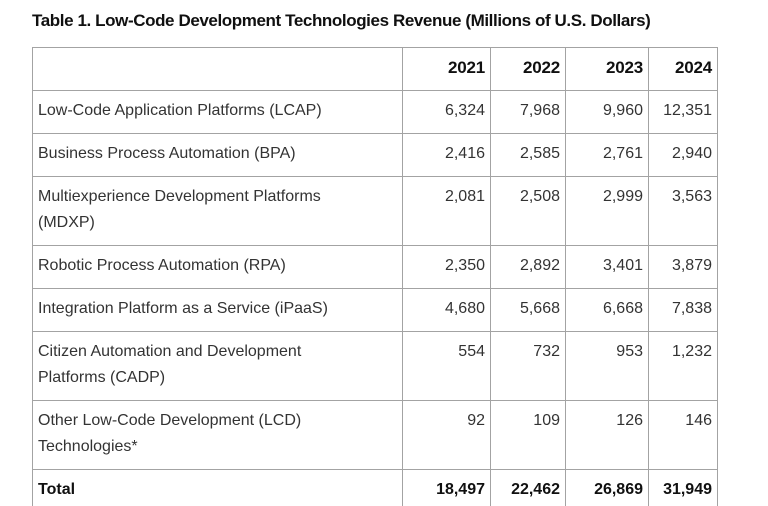  Describe the element at coordinates (607, 112) in the screenshot. I see `value-cell: 9,960` at that location.